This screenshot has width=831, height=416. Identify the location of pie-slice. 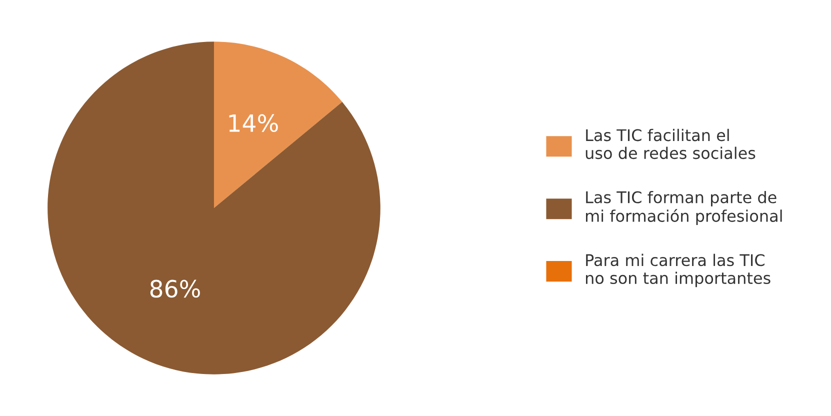
(278, 125).